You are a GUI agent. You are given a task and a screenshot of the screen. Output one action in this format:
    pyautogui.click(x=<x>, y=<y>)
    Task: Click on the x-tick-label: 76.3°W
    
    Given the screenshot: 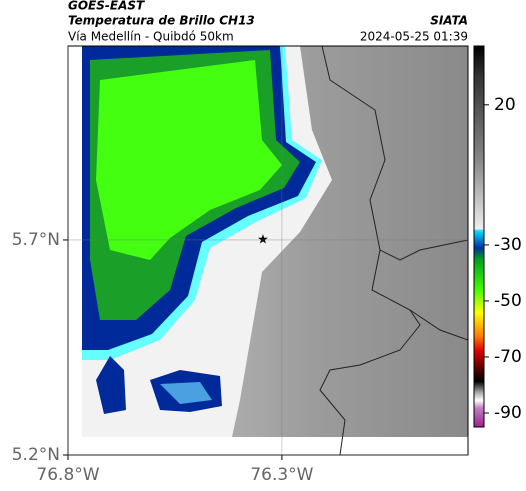 What is the action you would take?
    pyautogui.click(x=281, y=475)
    